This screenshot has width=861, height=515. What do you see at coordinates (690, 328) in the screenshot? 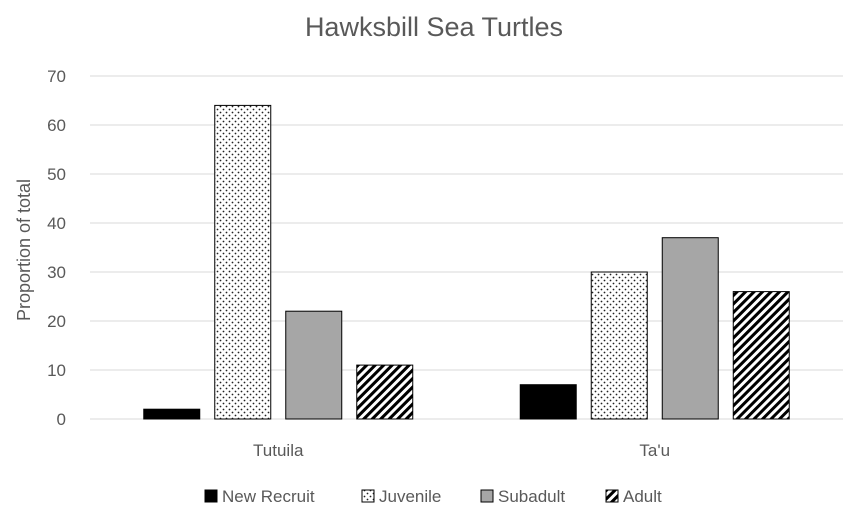
I see `bar-subadult-ta-u` at bounding box center [690, 328].